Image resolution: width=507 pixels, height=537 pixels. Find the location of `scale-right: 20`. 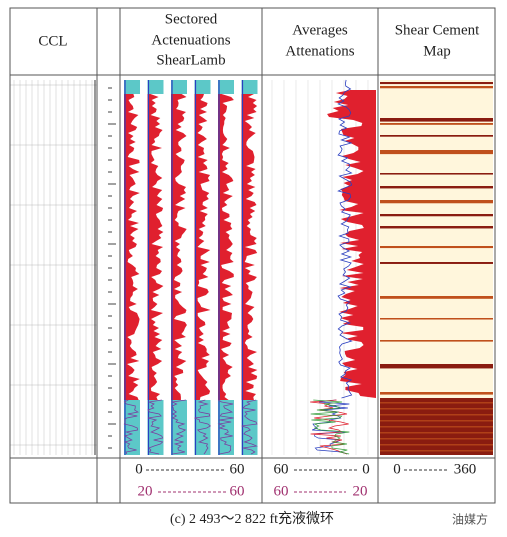

scale-right: 20 is located at coordinates (360, 491).